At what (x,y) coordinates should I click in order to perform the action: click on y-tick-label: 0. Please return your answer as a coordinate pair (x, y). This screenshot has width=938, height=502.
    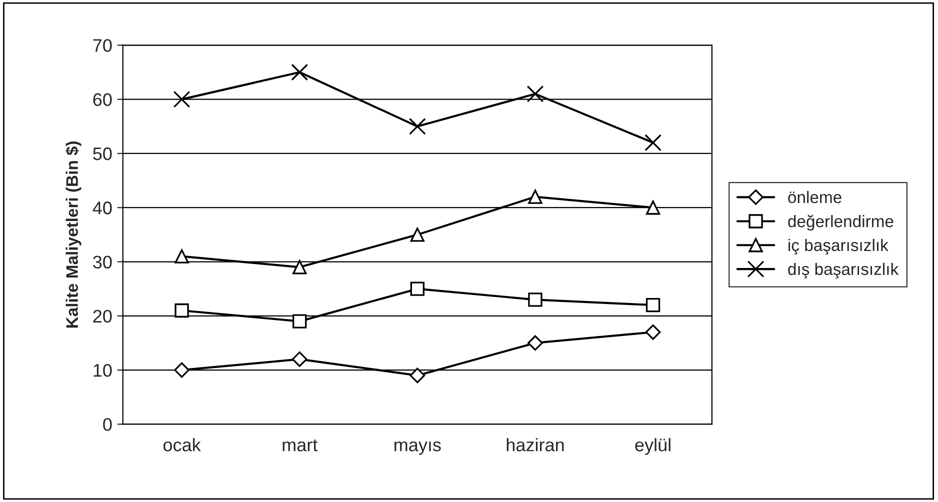
    Looking at the image, I should click on (107, 424).